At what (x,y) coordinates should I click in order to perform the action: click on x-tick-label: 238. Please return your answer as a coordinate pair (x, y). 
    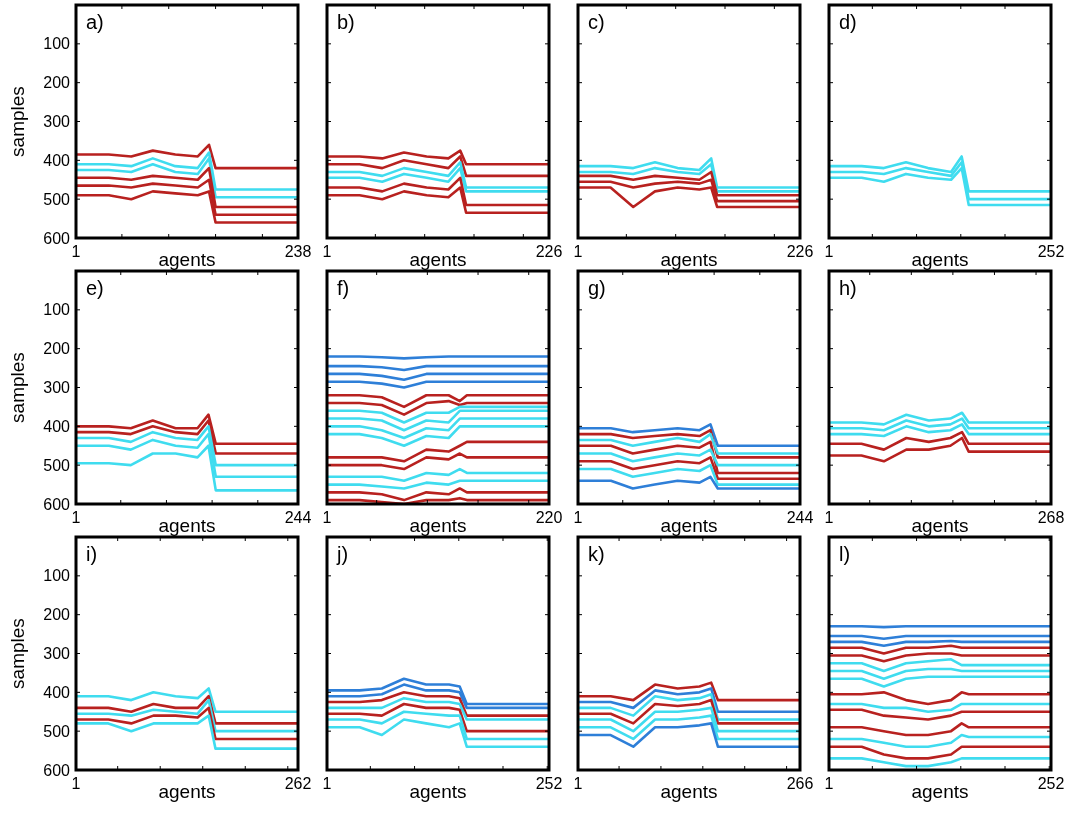
    Looking at the image, I should click on (298, 251).